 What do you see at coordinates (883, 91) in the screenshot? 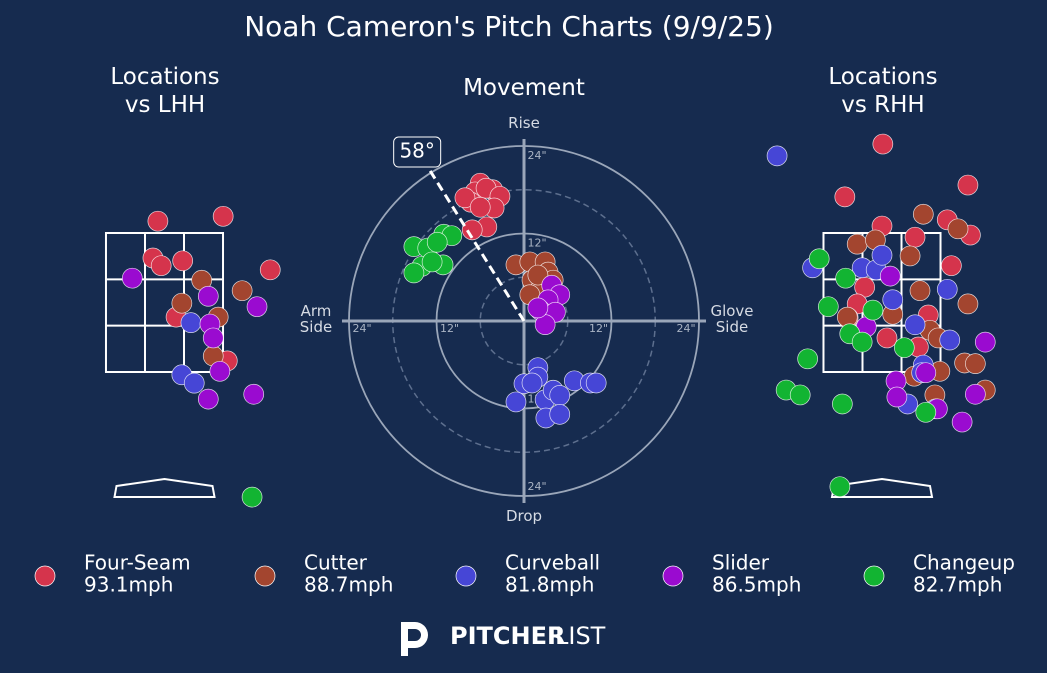
I see `panel-title: Locations vs RHH` at bounding box center [883, 91].